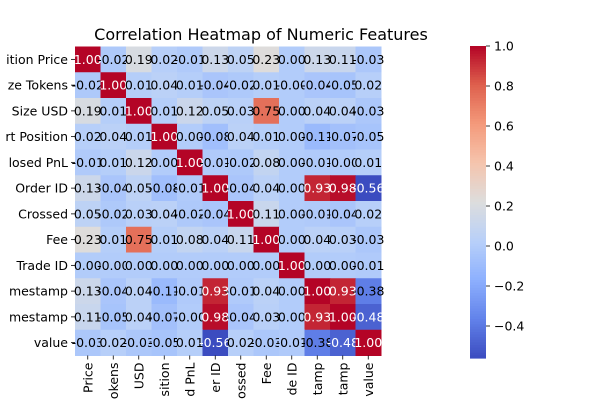  I want to click on row-tick-label: Crossed, so click(43, 213).